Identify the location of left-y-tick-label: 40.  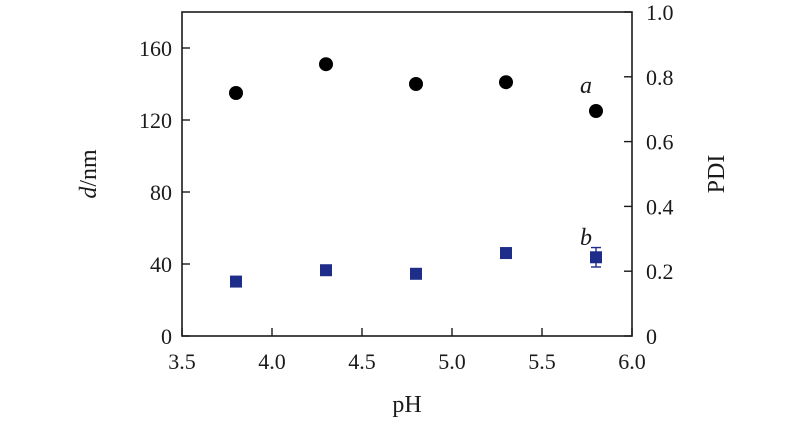
(161, 264).